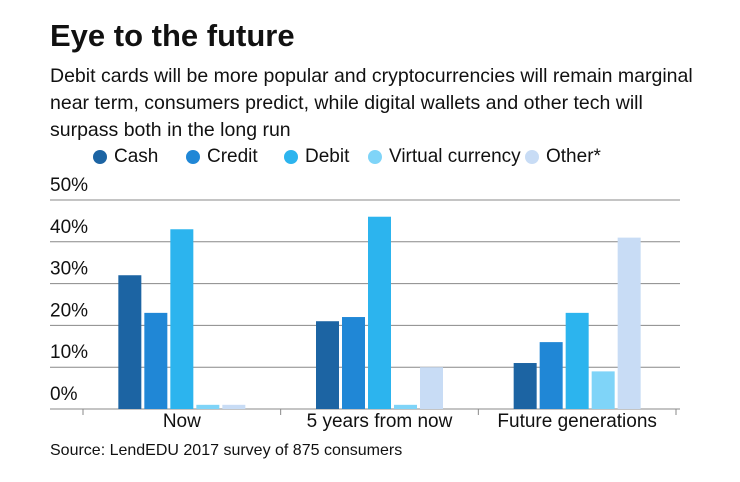 The width and height of the screenshot is (740, 482). Describe the element at coordinates (64, 394) in the screenshot. I see `y-tick-label: 0%` at that location.